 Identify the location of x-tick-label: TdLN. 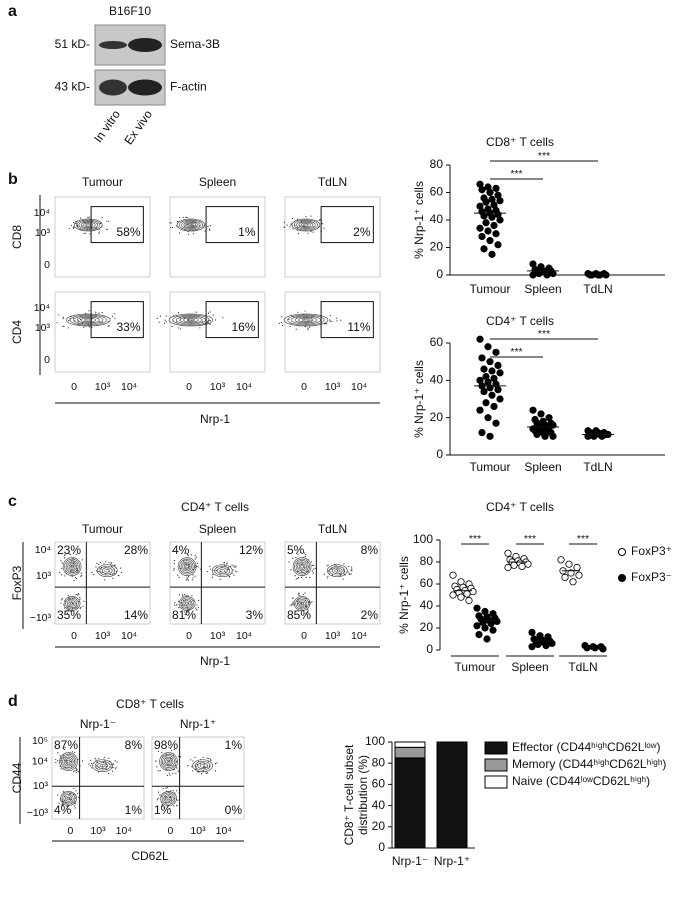
(597, 467).